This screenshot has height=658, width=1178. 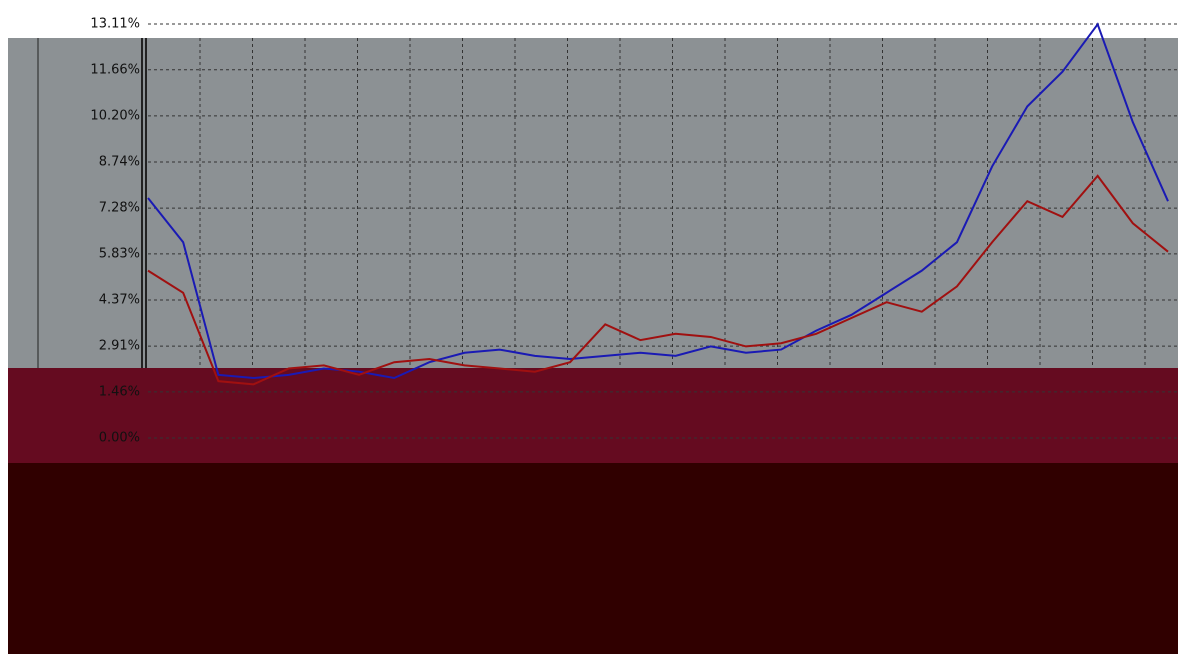 What do you see at coordinates (593, 415) in the screenshot?
I see `glitch-band` at bounding box center [593, 415].